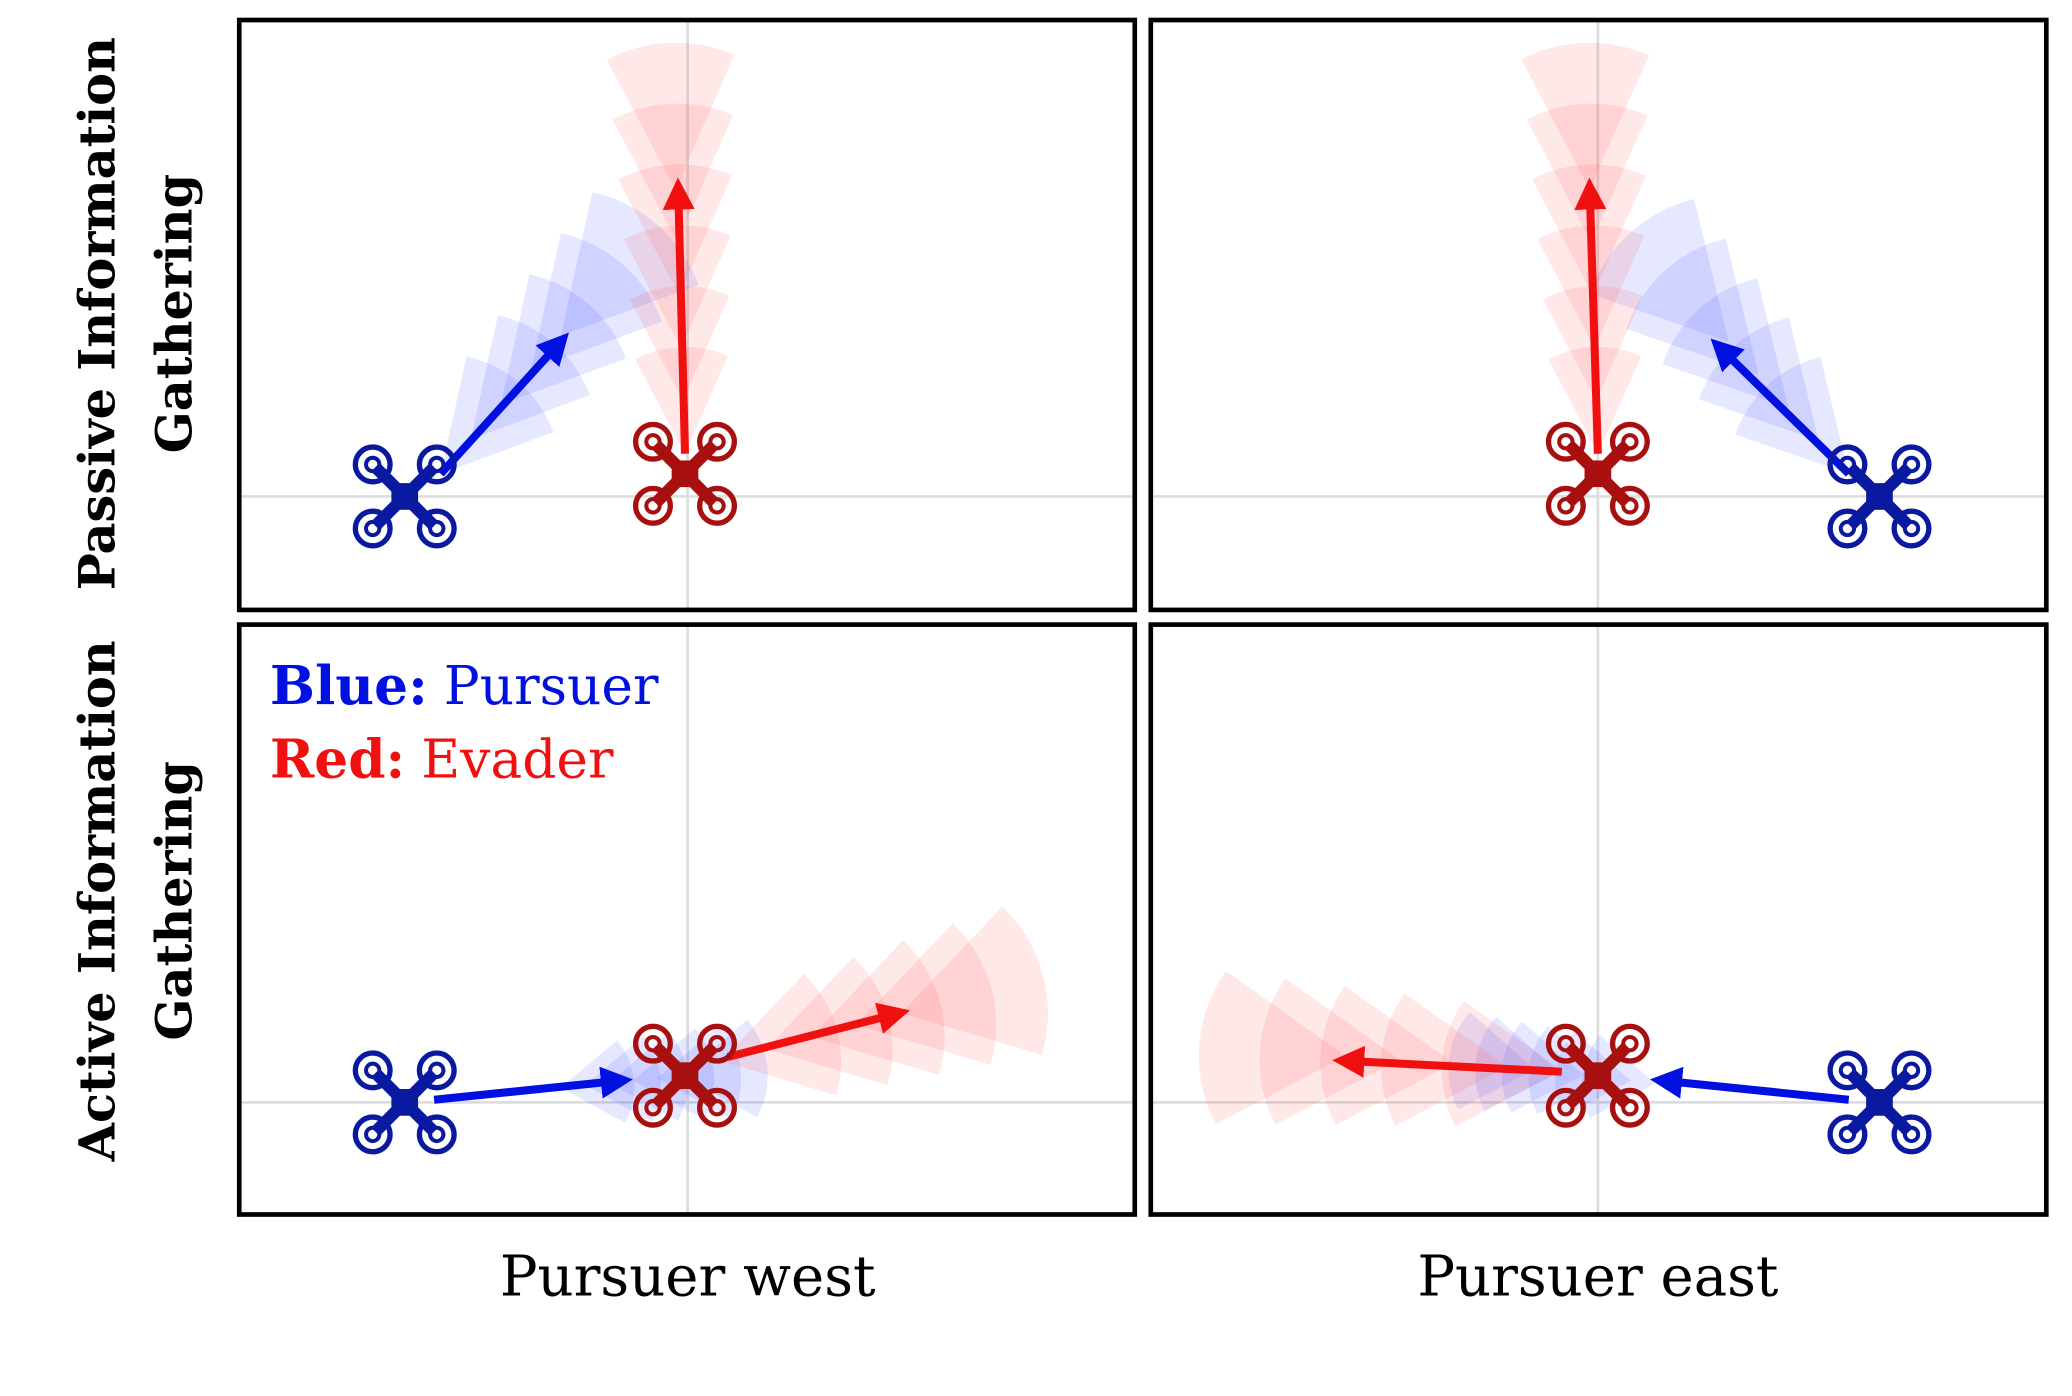 The height and width of the screenshot is (1396, 2072). What do you see at coordinates (464, 685) in the screenshot?
I see `legend-entry: Blue: Pursuer` at bounding box center [464, 685].